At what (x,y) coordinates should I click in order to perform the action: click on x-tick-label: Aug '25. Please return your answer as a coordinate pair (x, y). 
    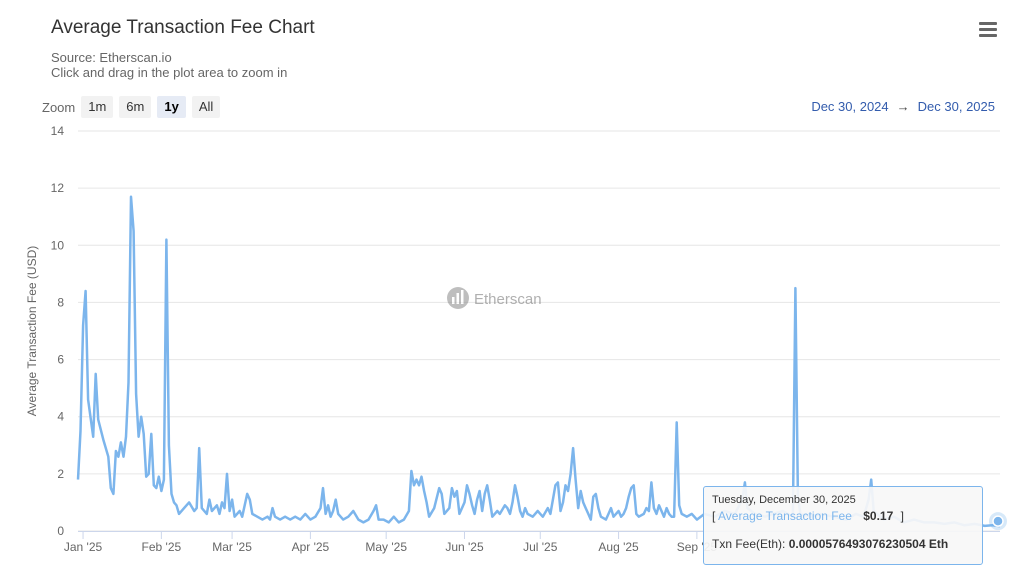
    Looking at the image, I should click on (618, 547).